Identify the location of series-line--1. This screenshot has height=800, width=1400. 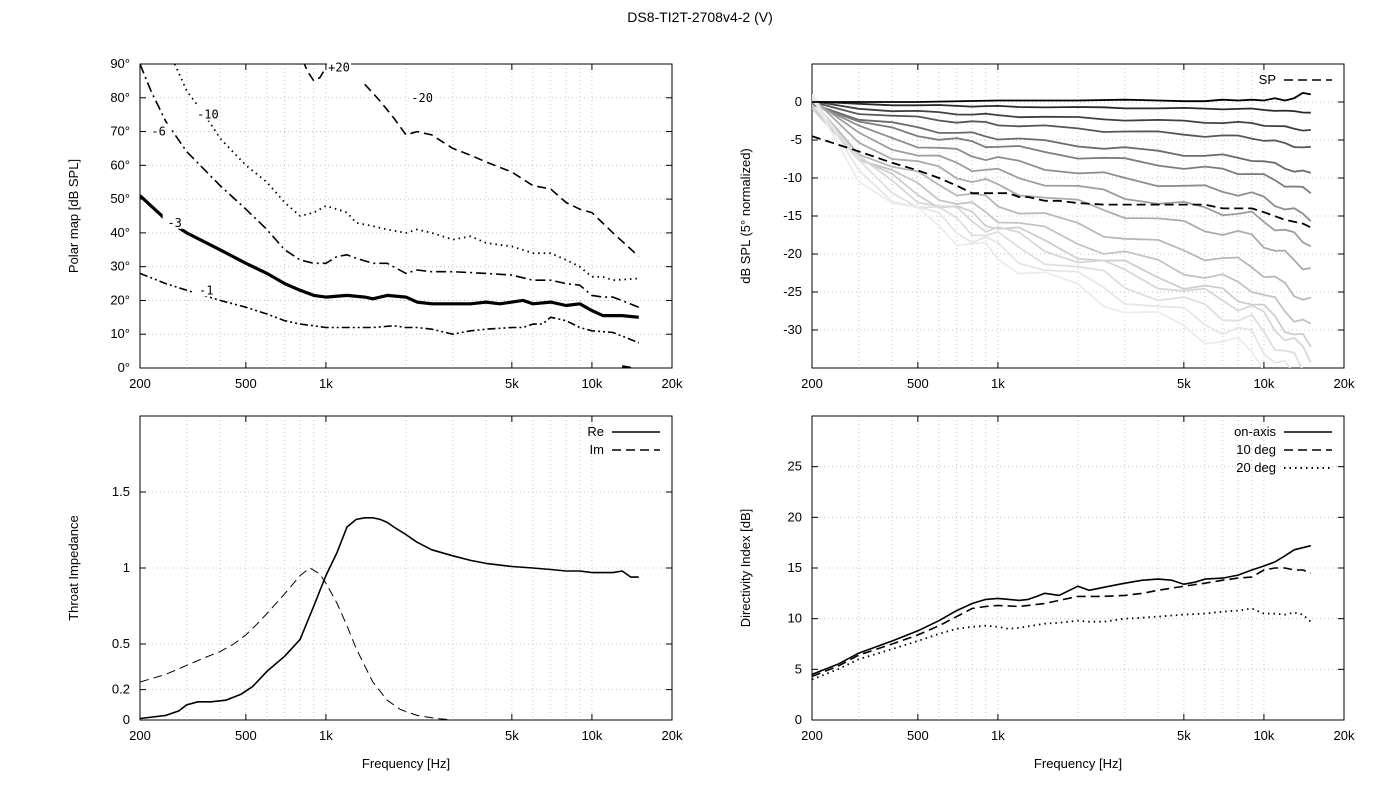
(390, 308).